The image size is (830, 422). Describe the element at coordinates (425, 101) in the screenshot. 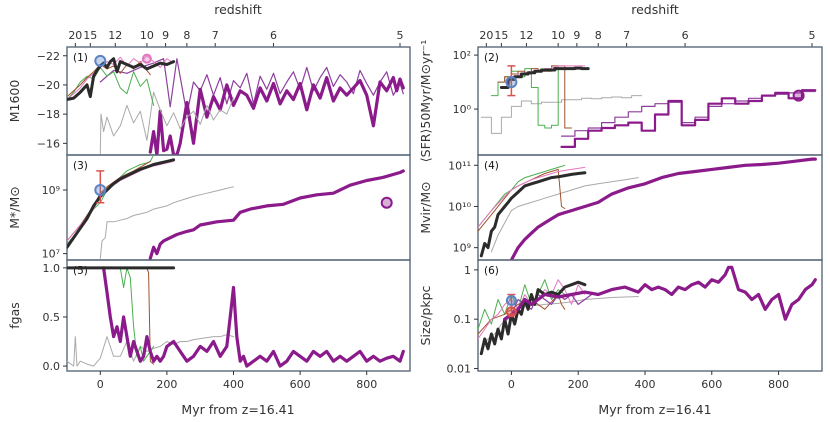

I see `y-axis-label: ⟨SFR⟩50Myr/M⊙yr⁻¹` at that location.